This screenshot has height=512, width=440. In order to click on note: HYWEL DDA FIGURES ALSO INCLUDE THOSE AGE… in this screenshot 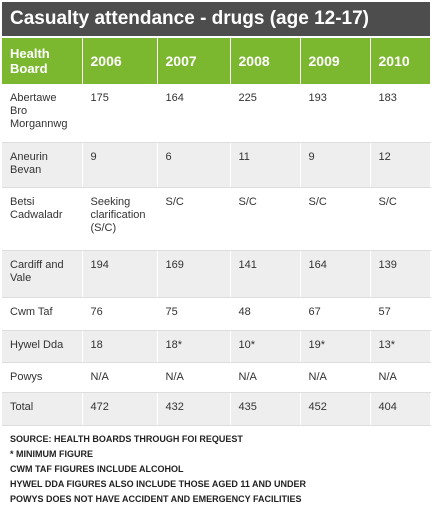, I will do `click(158, 484)`.